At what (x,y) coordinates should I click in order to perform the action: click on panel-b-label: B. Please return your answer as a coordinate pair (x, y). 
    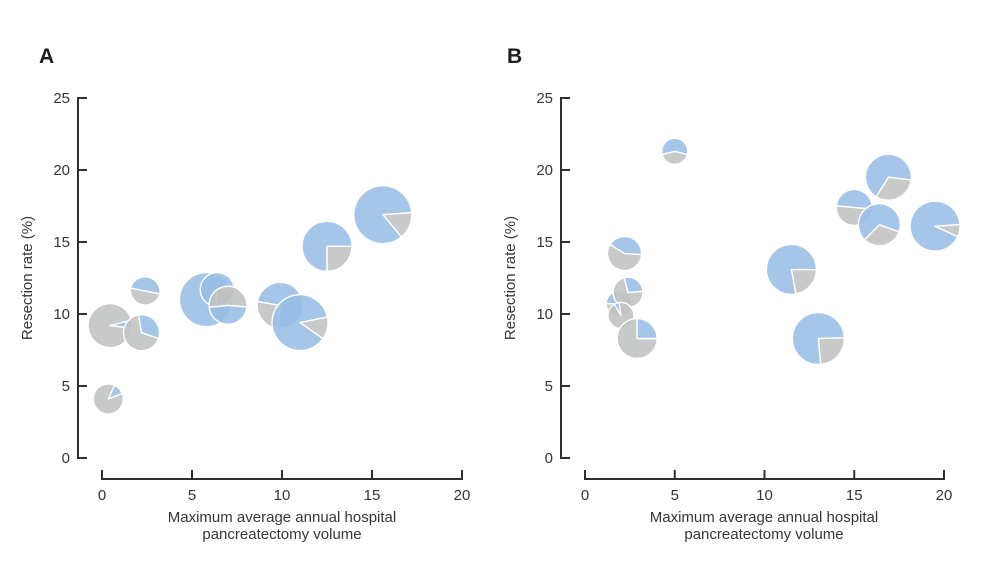
    Looking at the image, I should click on (515, 56).